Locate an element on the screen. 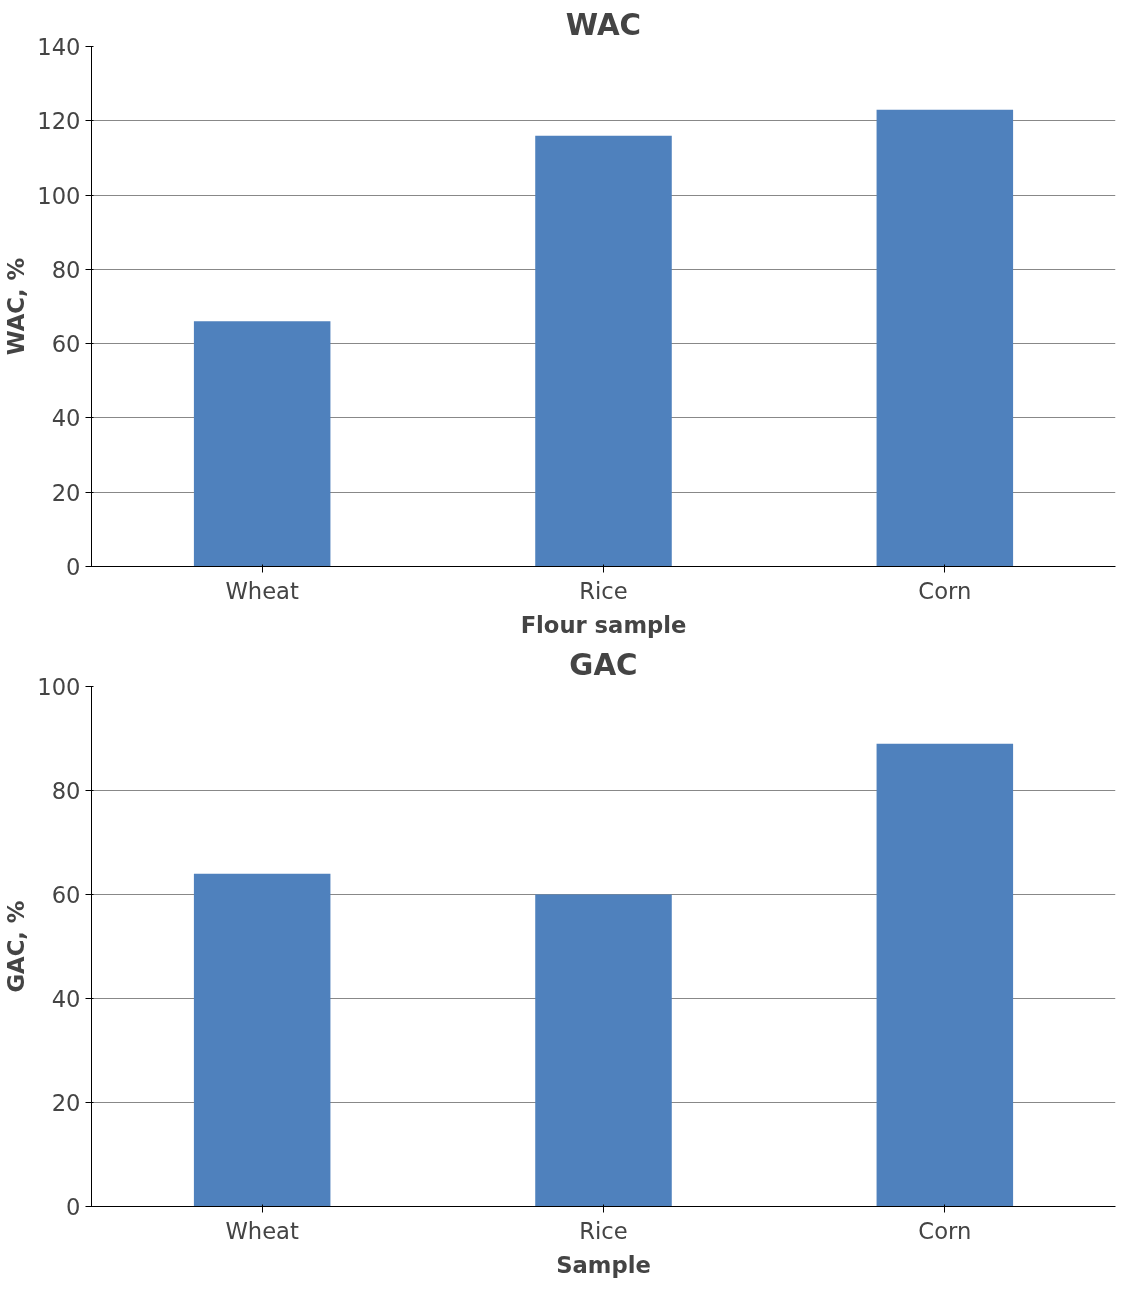  y-axis-title: WAC, % is located at coordinates (16, 306).